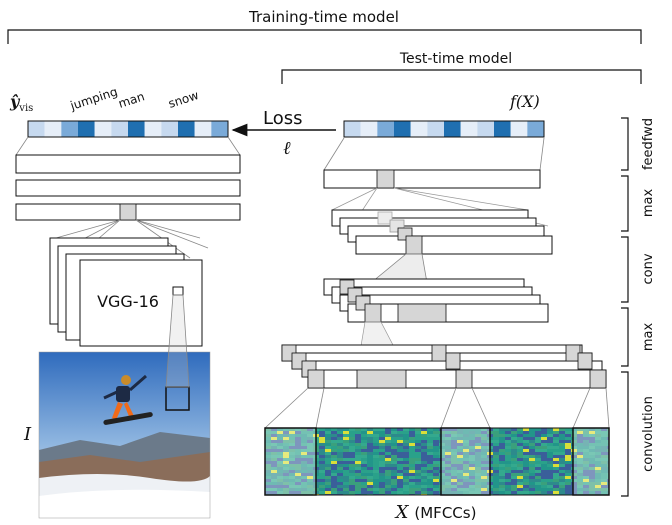  What do you see at coordinates (203, 129) in the screenshot?
I see `visual-vector-cell` at bounding box center [203, 129].